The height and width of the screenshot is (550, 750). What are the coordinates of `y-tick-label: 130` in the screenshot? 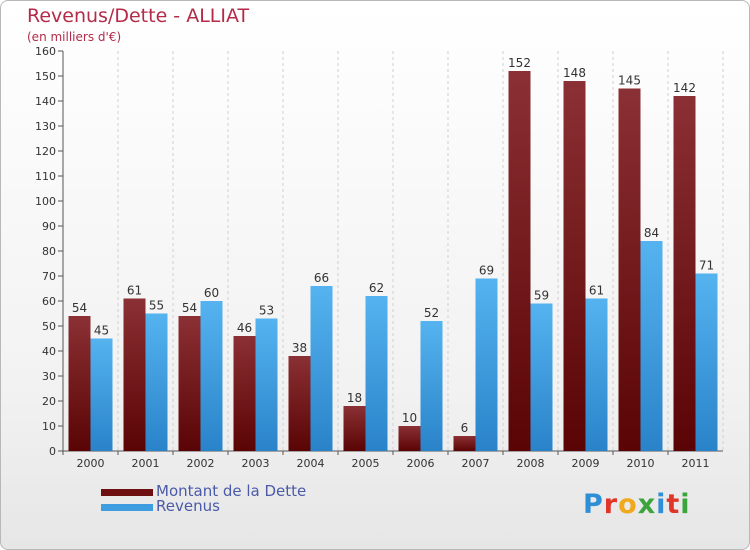 It's located at (45, 126).